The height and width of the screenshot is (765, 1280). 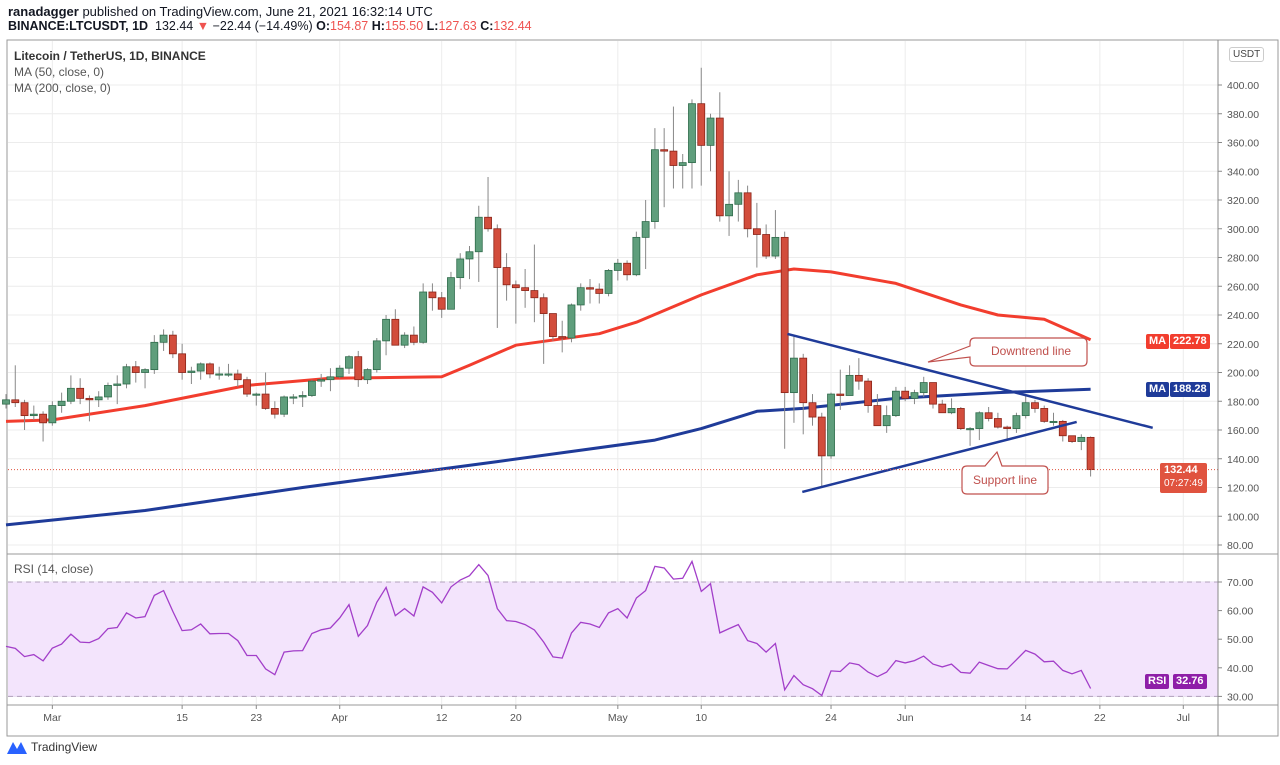 I want to click on legend-ma50: MA (50, close, 0), so click(x=59, y=72).